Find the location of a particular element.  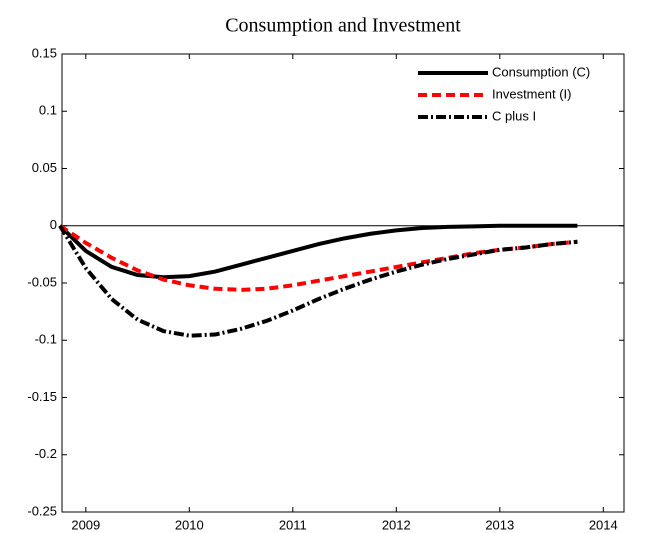

y-tick-label: -0.05 is located at coordinates (42, 281).